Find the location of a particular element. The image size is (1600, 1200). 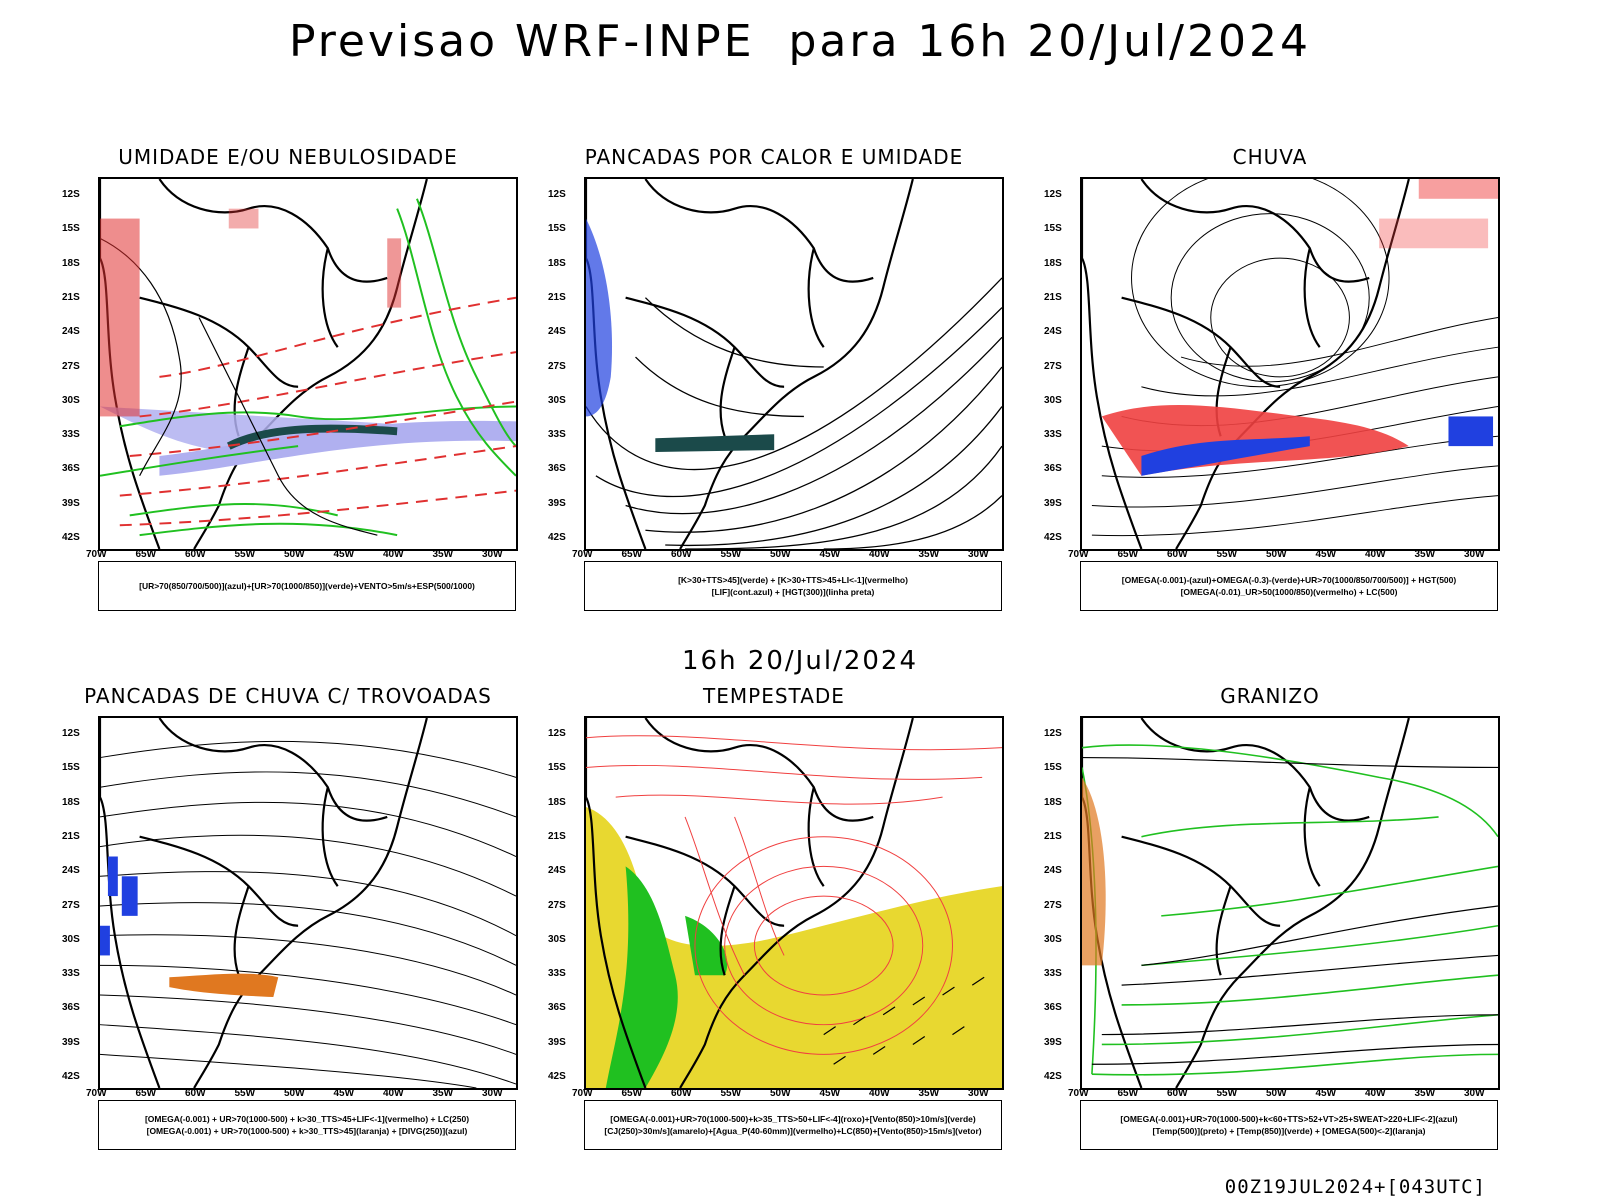

panel-title: TEMPESTADE is located at coordinates (774, 696).